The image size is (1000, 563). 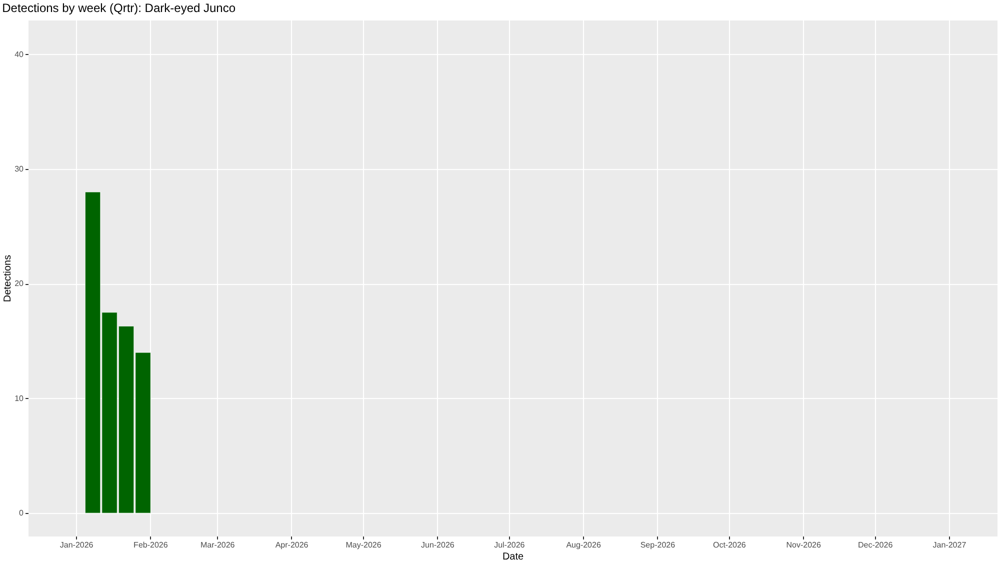 What do you see at coordinates (437, 545) in the screenshot?
I see `x-tick-label: Jun-2026` at bounding box center [437, 545].